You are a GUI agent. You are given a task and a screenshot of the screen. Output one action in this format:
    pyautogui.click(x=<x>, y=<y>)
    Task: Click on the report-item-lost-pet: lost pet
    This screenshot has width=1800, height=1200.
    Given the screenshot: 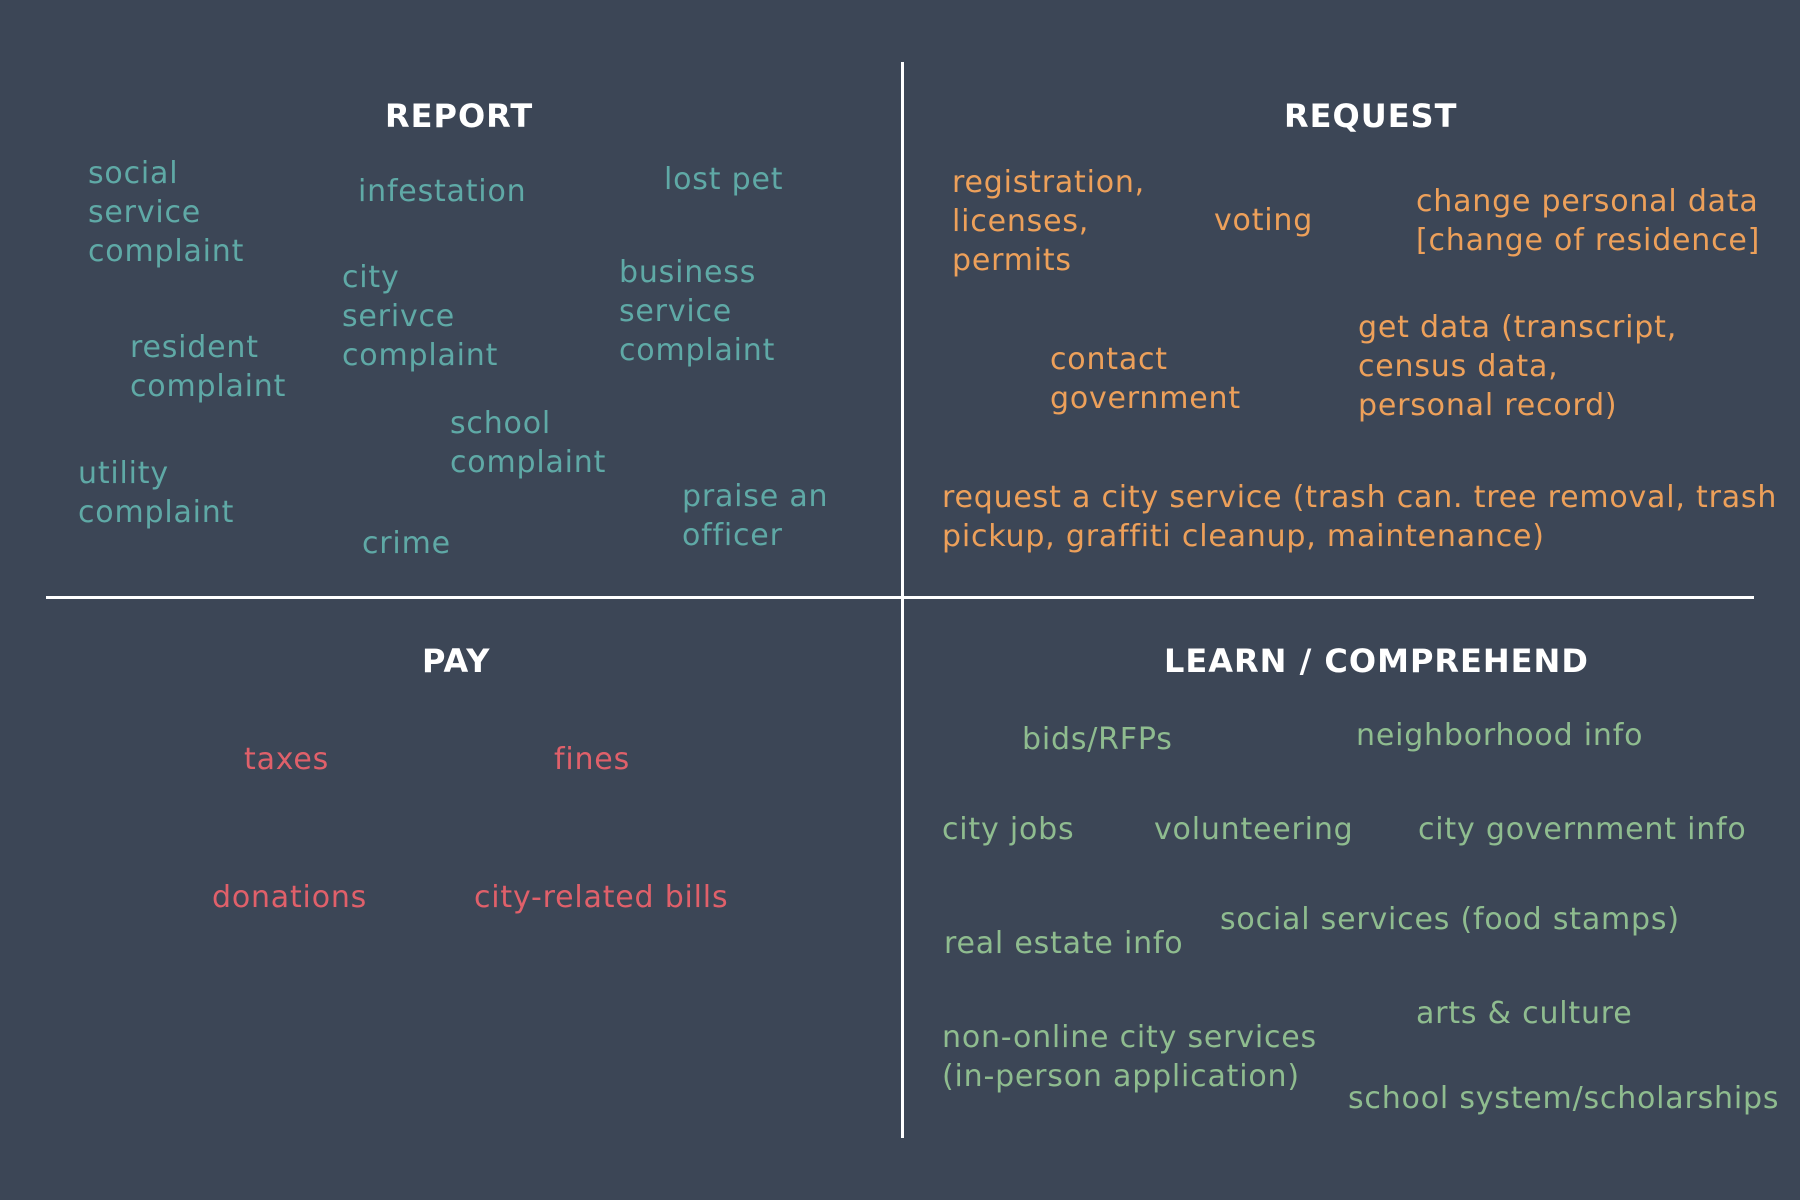 What is the action you would take?
    pyautogui.click(x=724, y=179)
    